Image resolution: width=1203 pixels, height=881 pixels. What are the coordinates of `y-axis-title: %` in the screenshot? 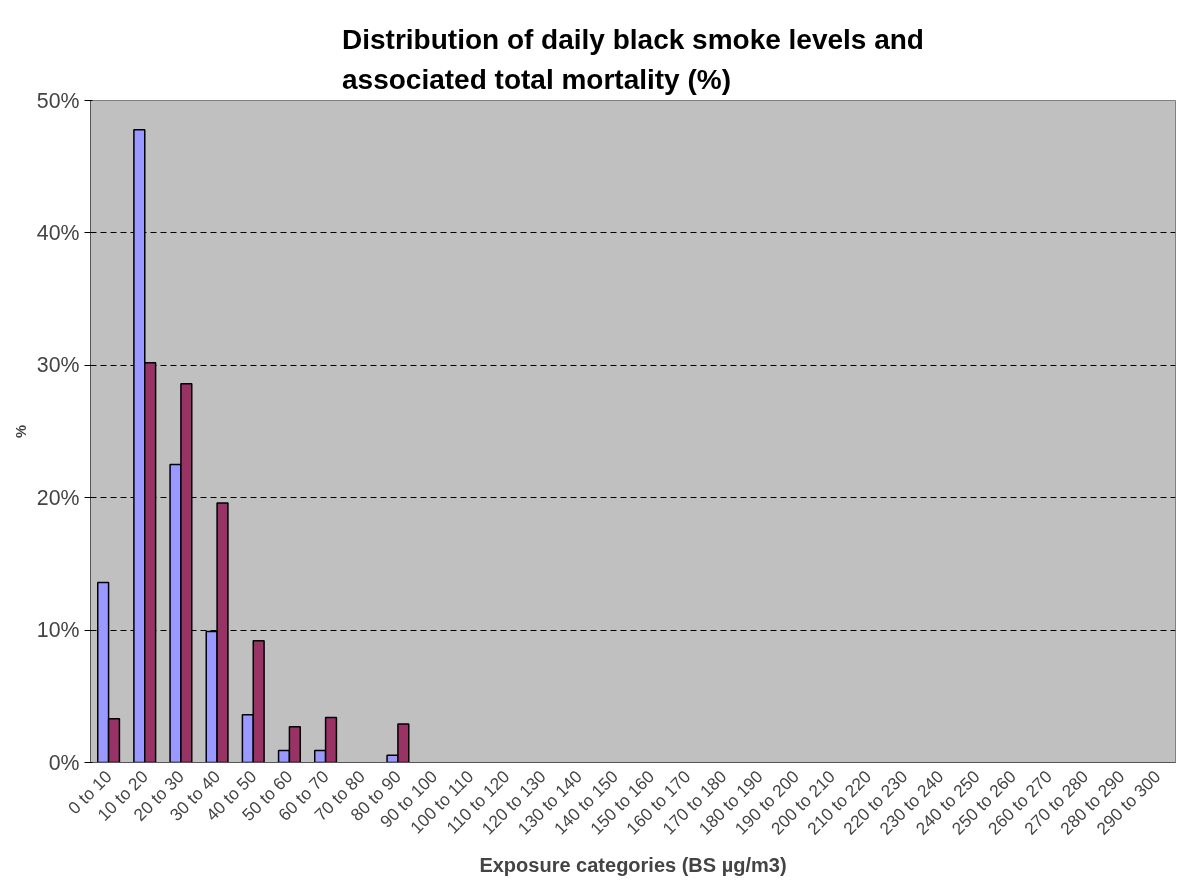 It's located at (20, 431).